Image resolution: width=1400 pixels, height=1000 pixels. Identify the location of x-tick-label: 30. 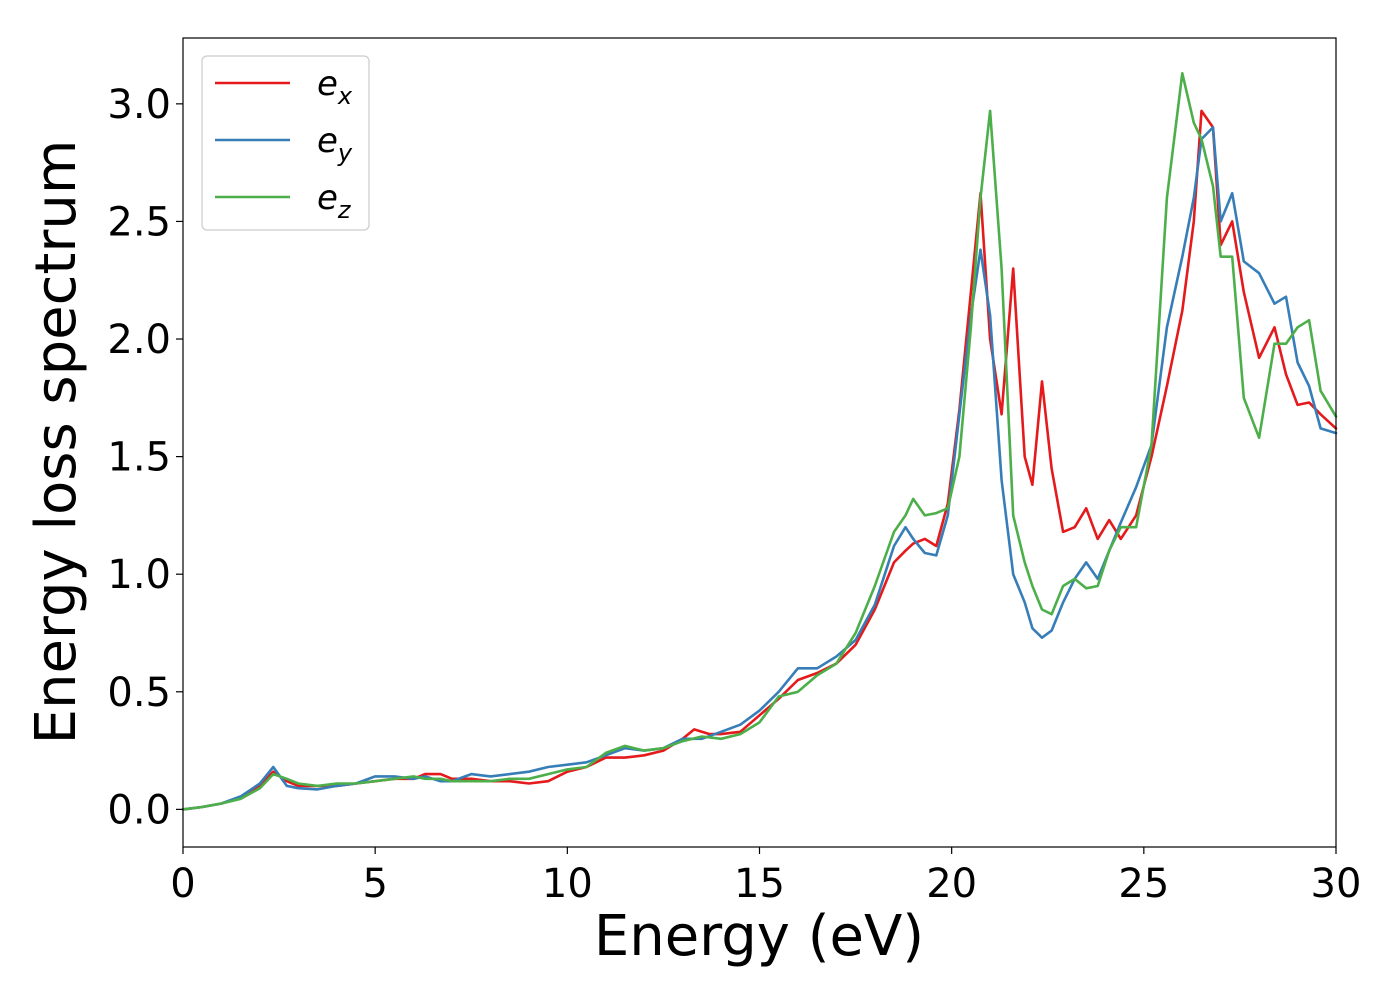
(1336, 884).